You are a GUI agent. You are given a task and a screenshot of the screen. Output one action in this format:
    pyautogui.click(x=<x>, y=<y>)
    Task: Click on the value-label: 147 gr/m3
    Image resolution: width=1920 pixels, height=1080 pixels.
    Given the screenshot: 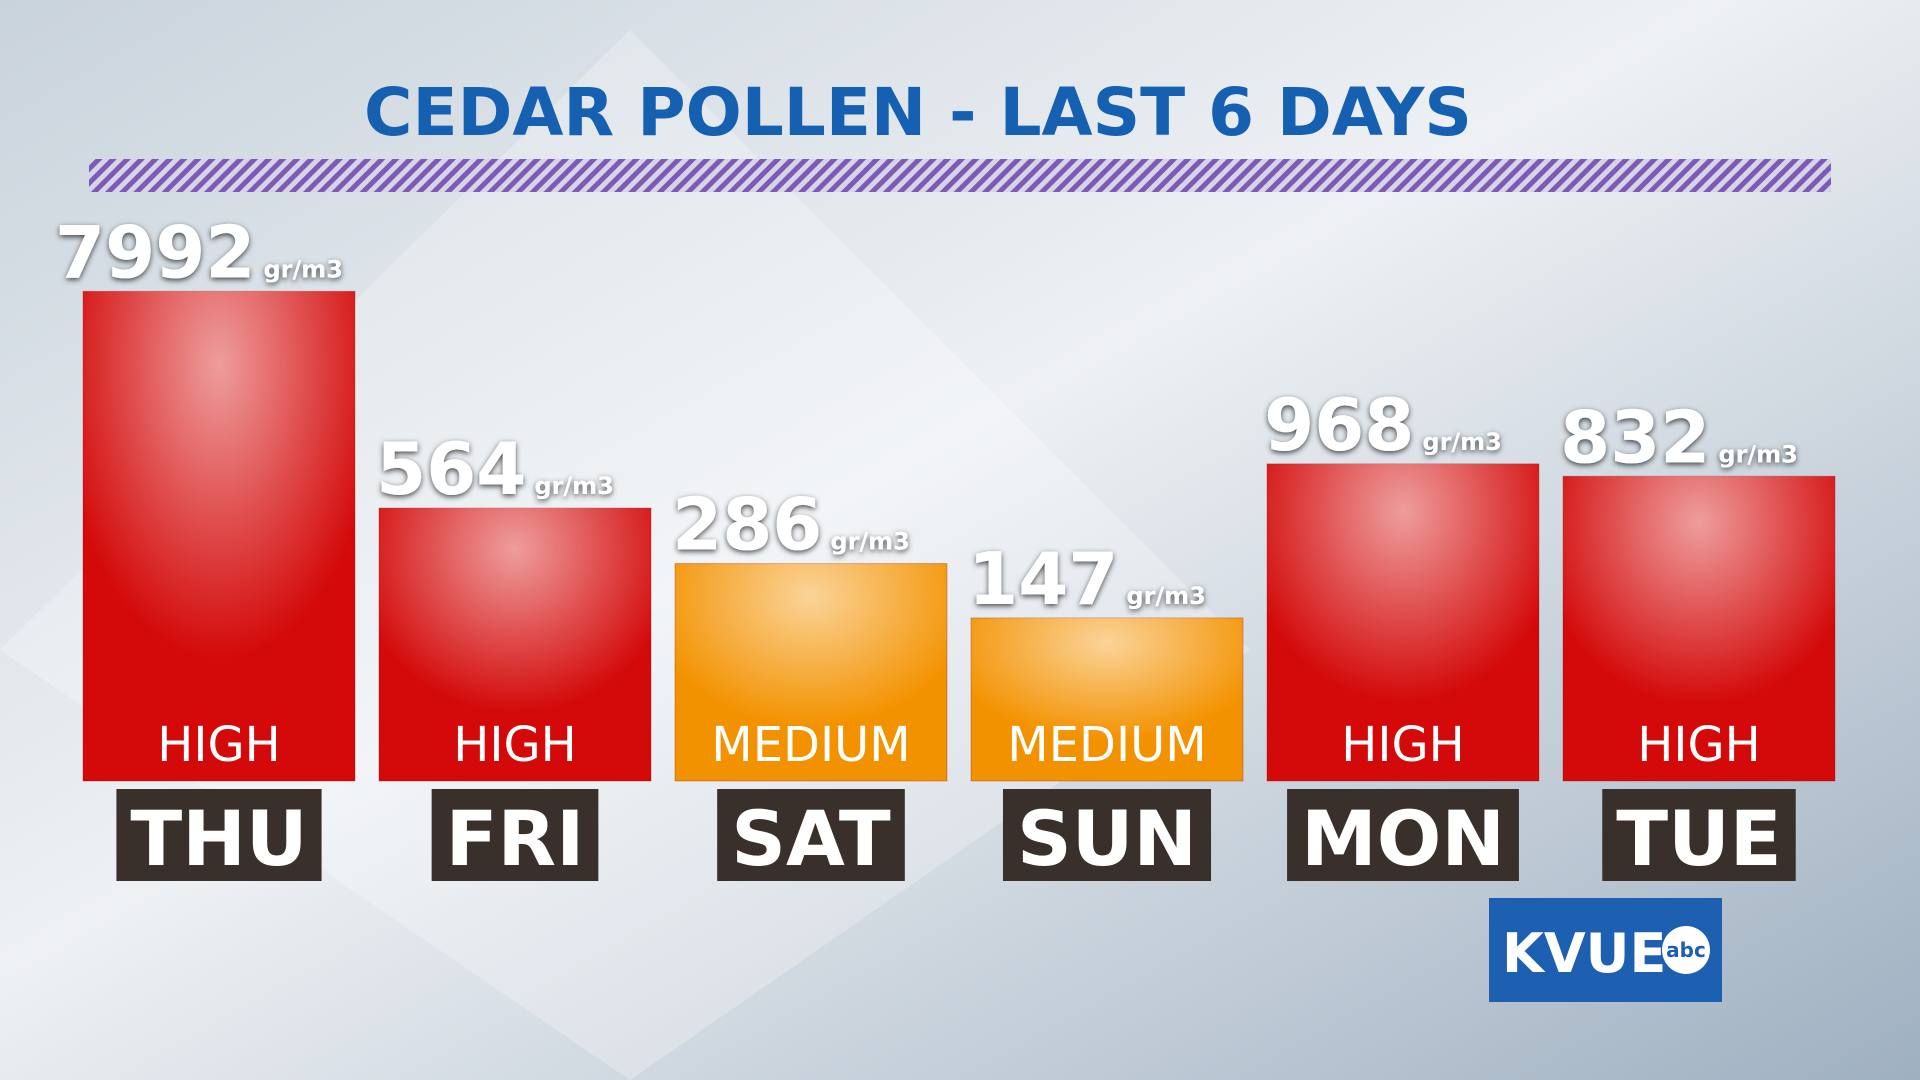 What is the action you would take?
    pyautogui.click(x=1087, y=579)
    